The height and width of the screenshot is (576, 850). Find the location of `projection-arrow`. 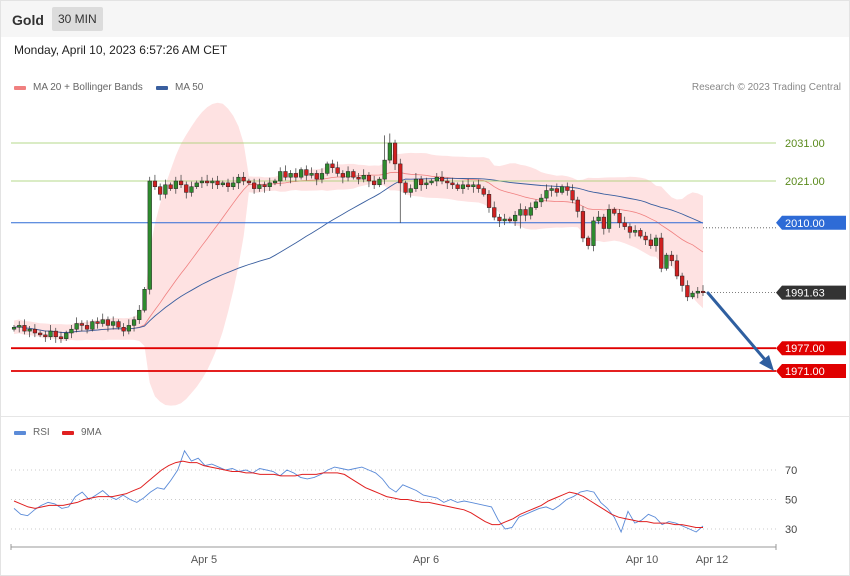

projection-arrow is located at coordinates (737, 327).